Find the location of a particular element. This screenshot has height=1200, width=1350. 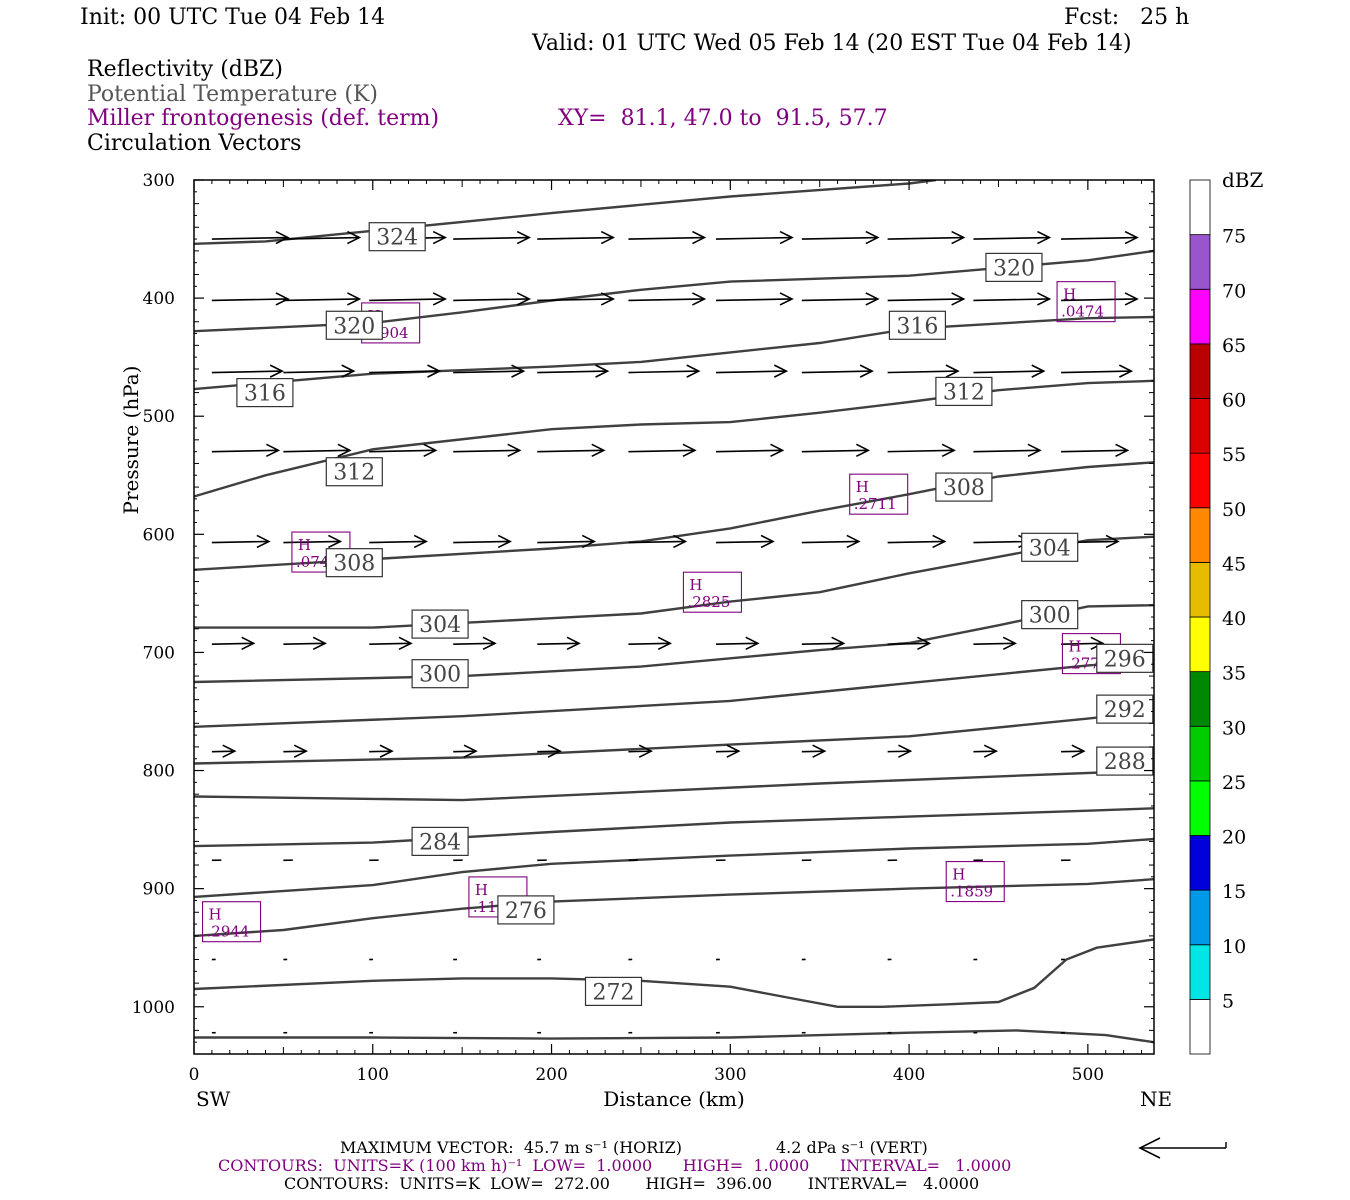

field-theta: Potential Temperature (K) is located at coordinates (232, 94).